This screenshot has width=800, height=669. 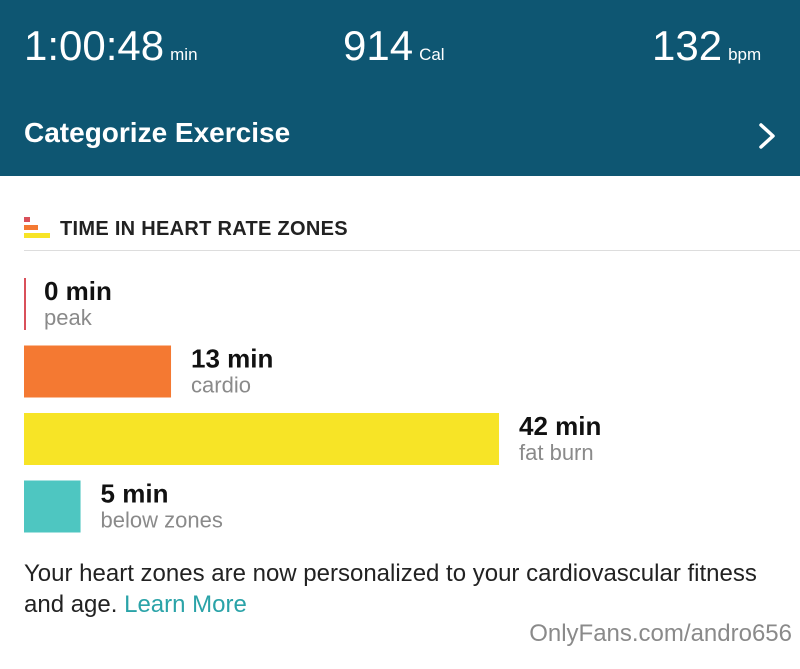 I want to click on zone-value: 0 min, so click(x=78, y=291).